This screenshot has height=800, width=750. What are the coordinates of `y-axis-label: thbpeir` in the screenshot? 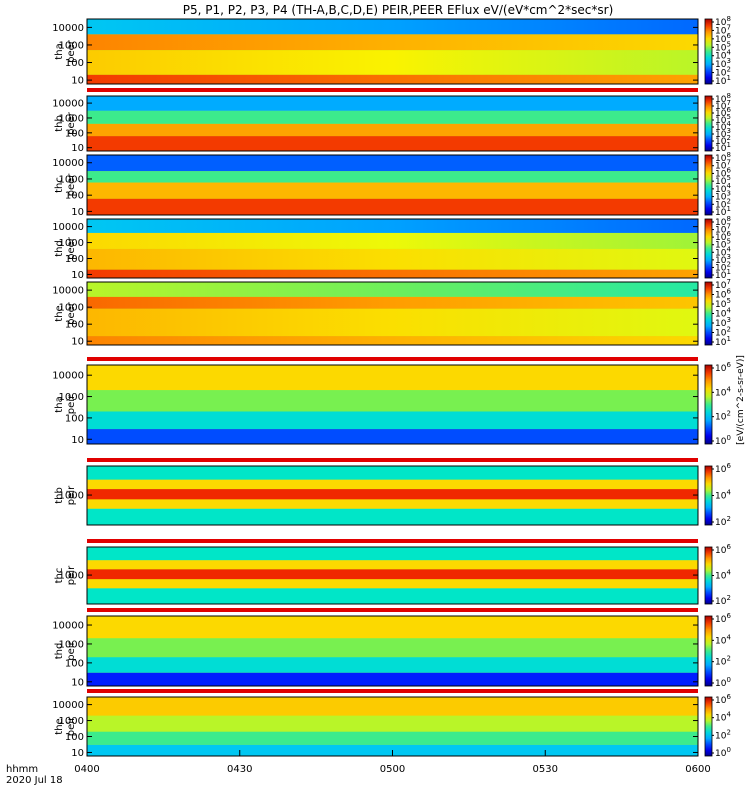 It's located at (65, 495).